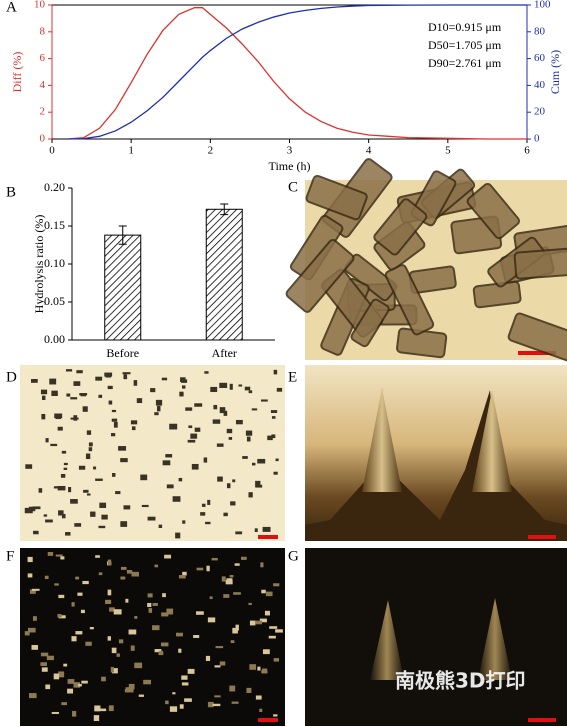 The image size is (567, 727). I want to click on panel-label: E, so click(292, 377).